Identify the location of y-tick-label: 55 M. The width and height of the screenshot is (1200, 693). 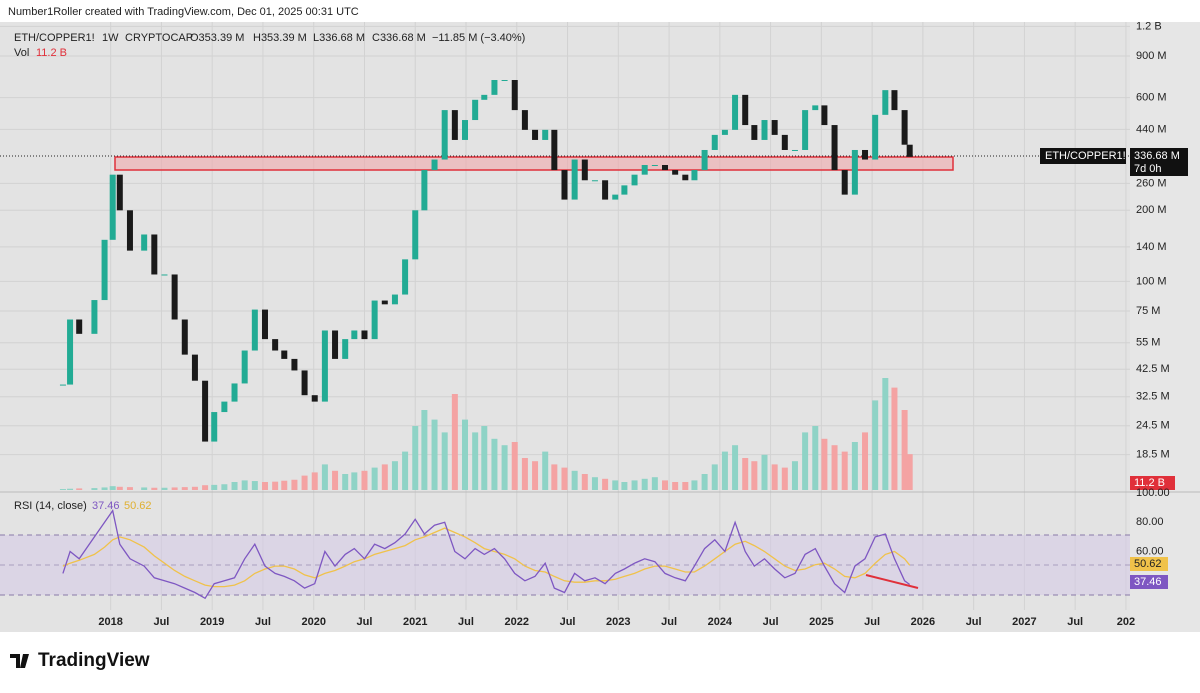
(1148, 343).